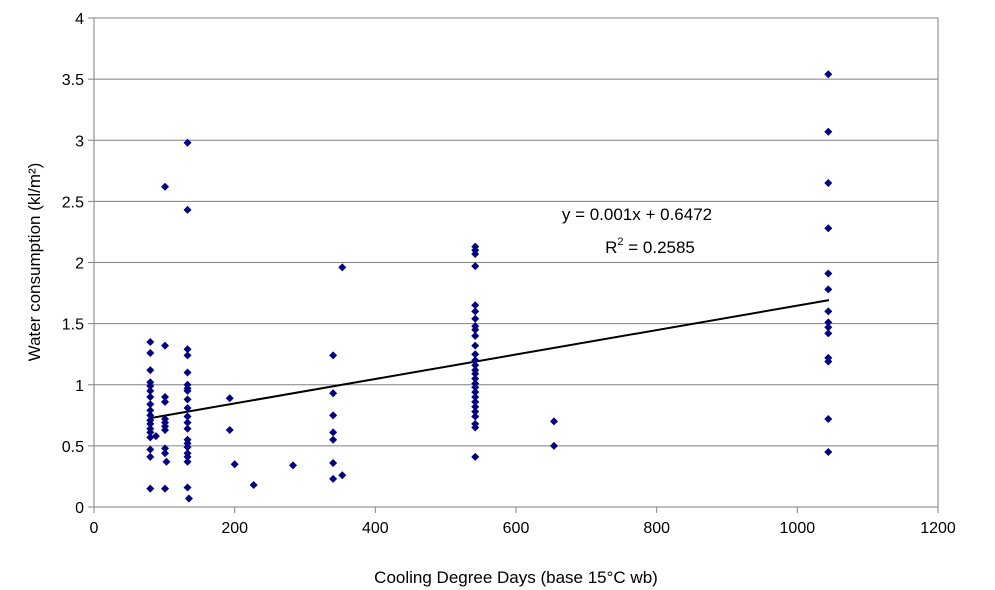  What do you see at coordinates (516, 577) in the screenshot?
I see `x-axis-title: Cooling Degree Days (base 15°C wb)` at bounding box center [516, 577].